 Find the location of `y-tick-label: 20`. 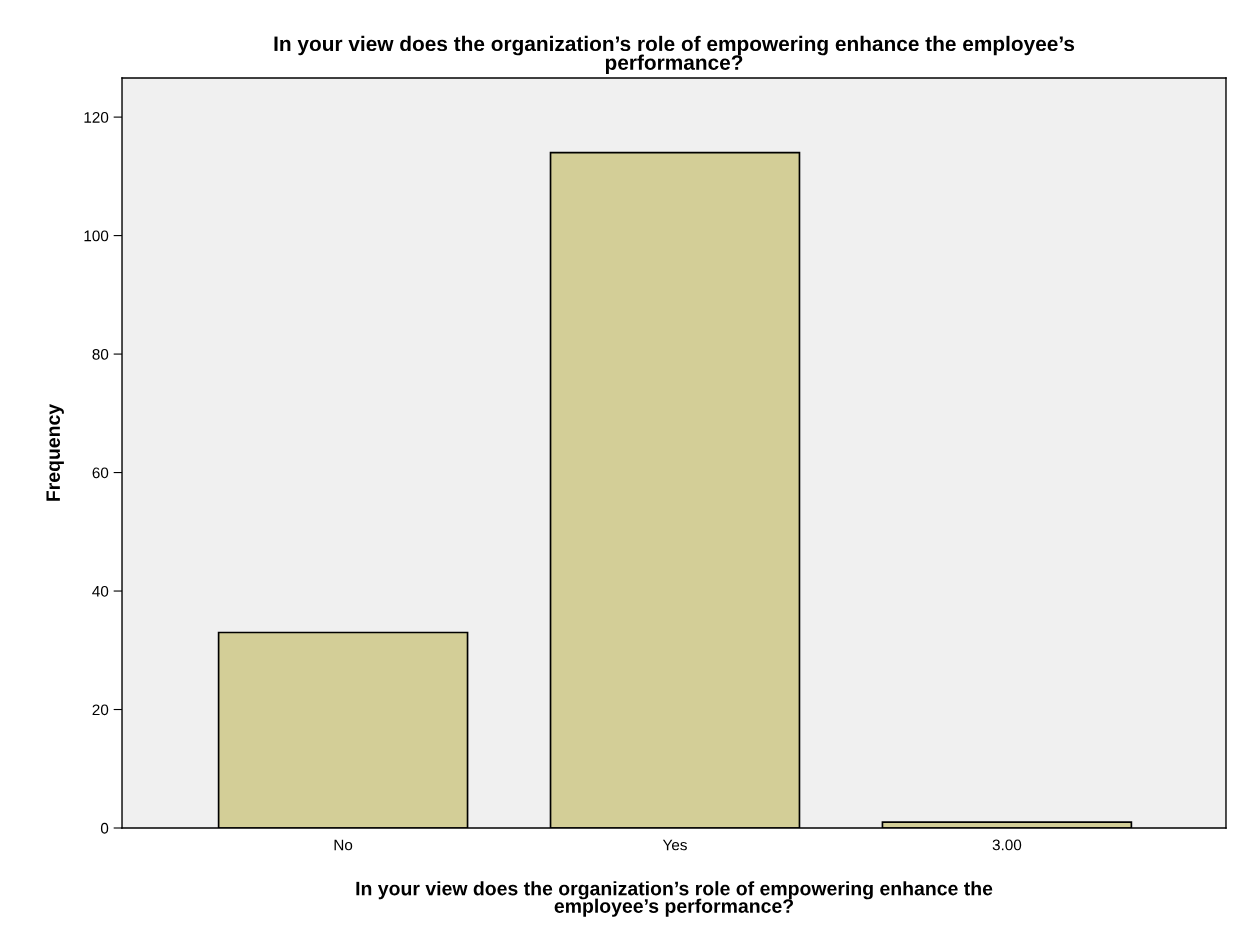

y-tick-label: 20 is located at coordinates (100, 710).